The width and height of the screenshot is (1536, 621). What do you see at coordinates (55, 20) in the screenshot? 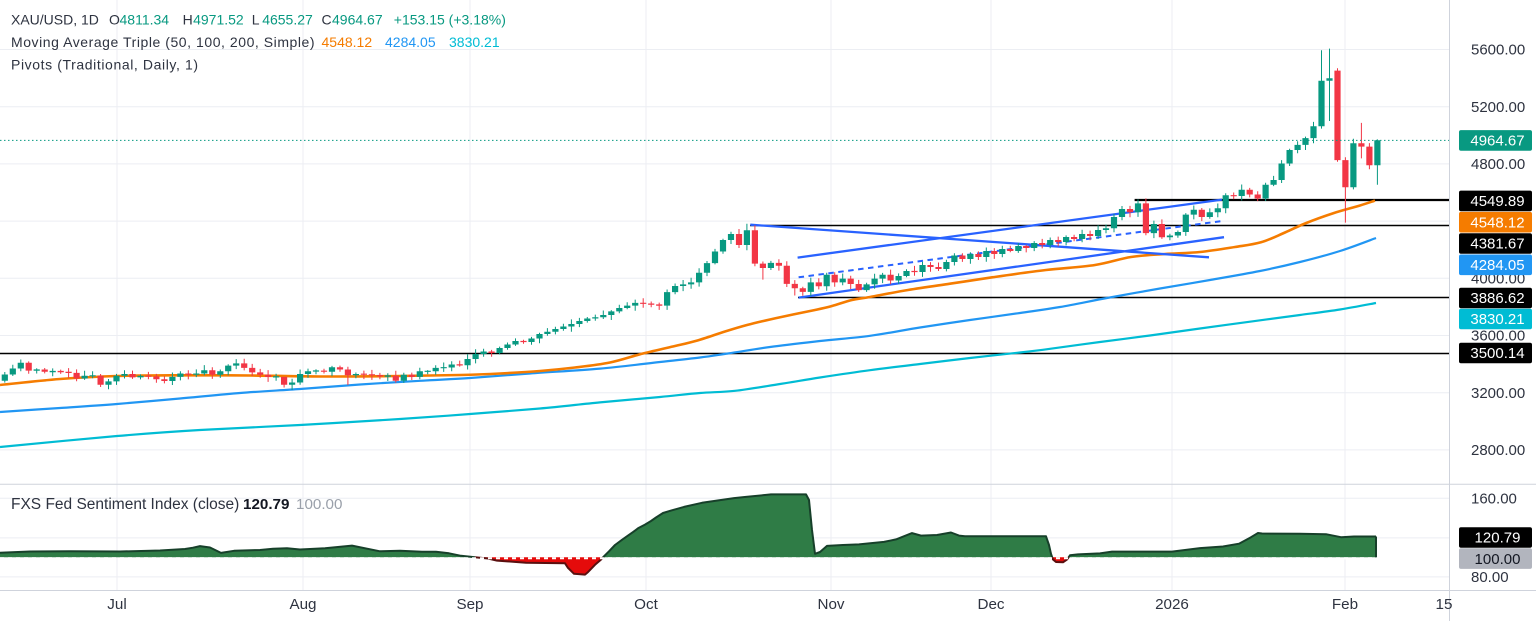
I see `svg-text: XAU/USD, 1D` at bounding box center [55, 20].